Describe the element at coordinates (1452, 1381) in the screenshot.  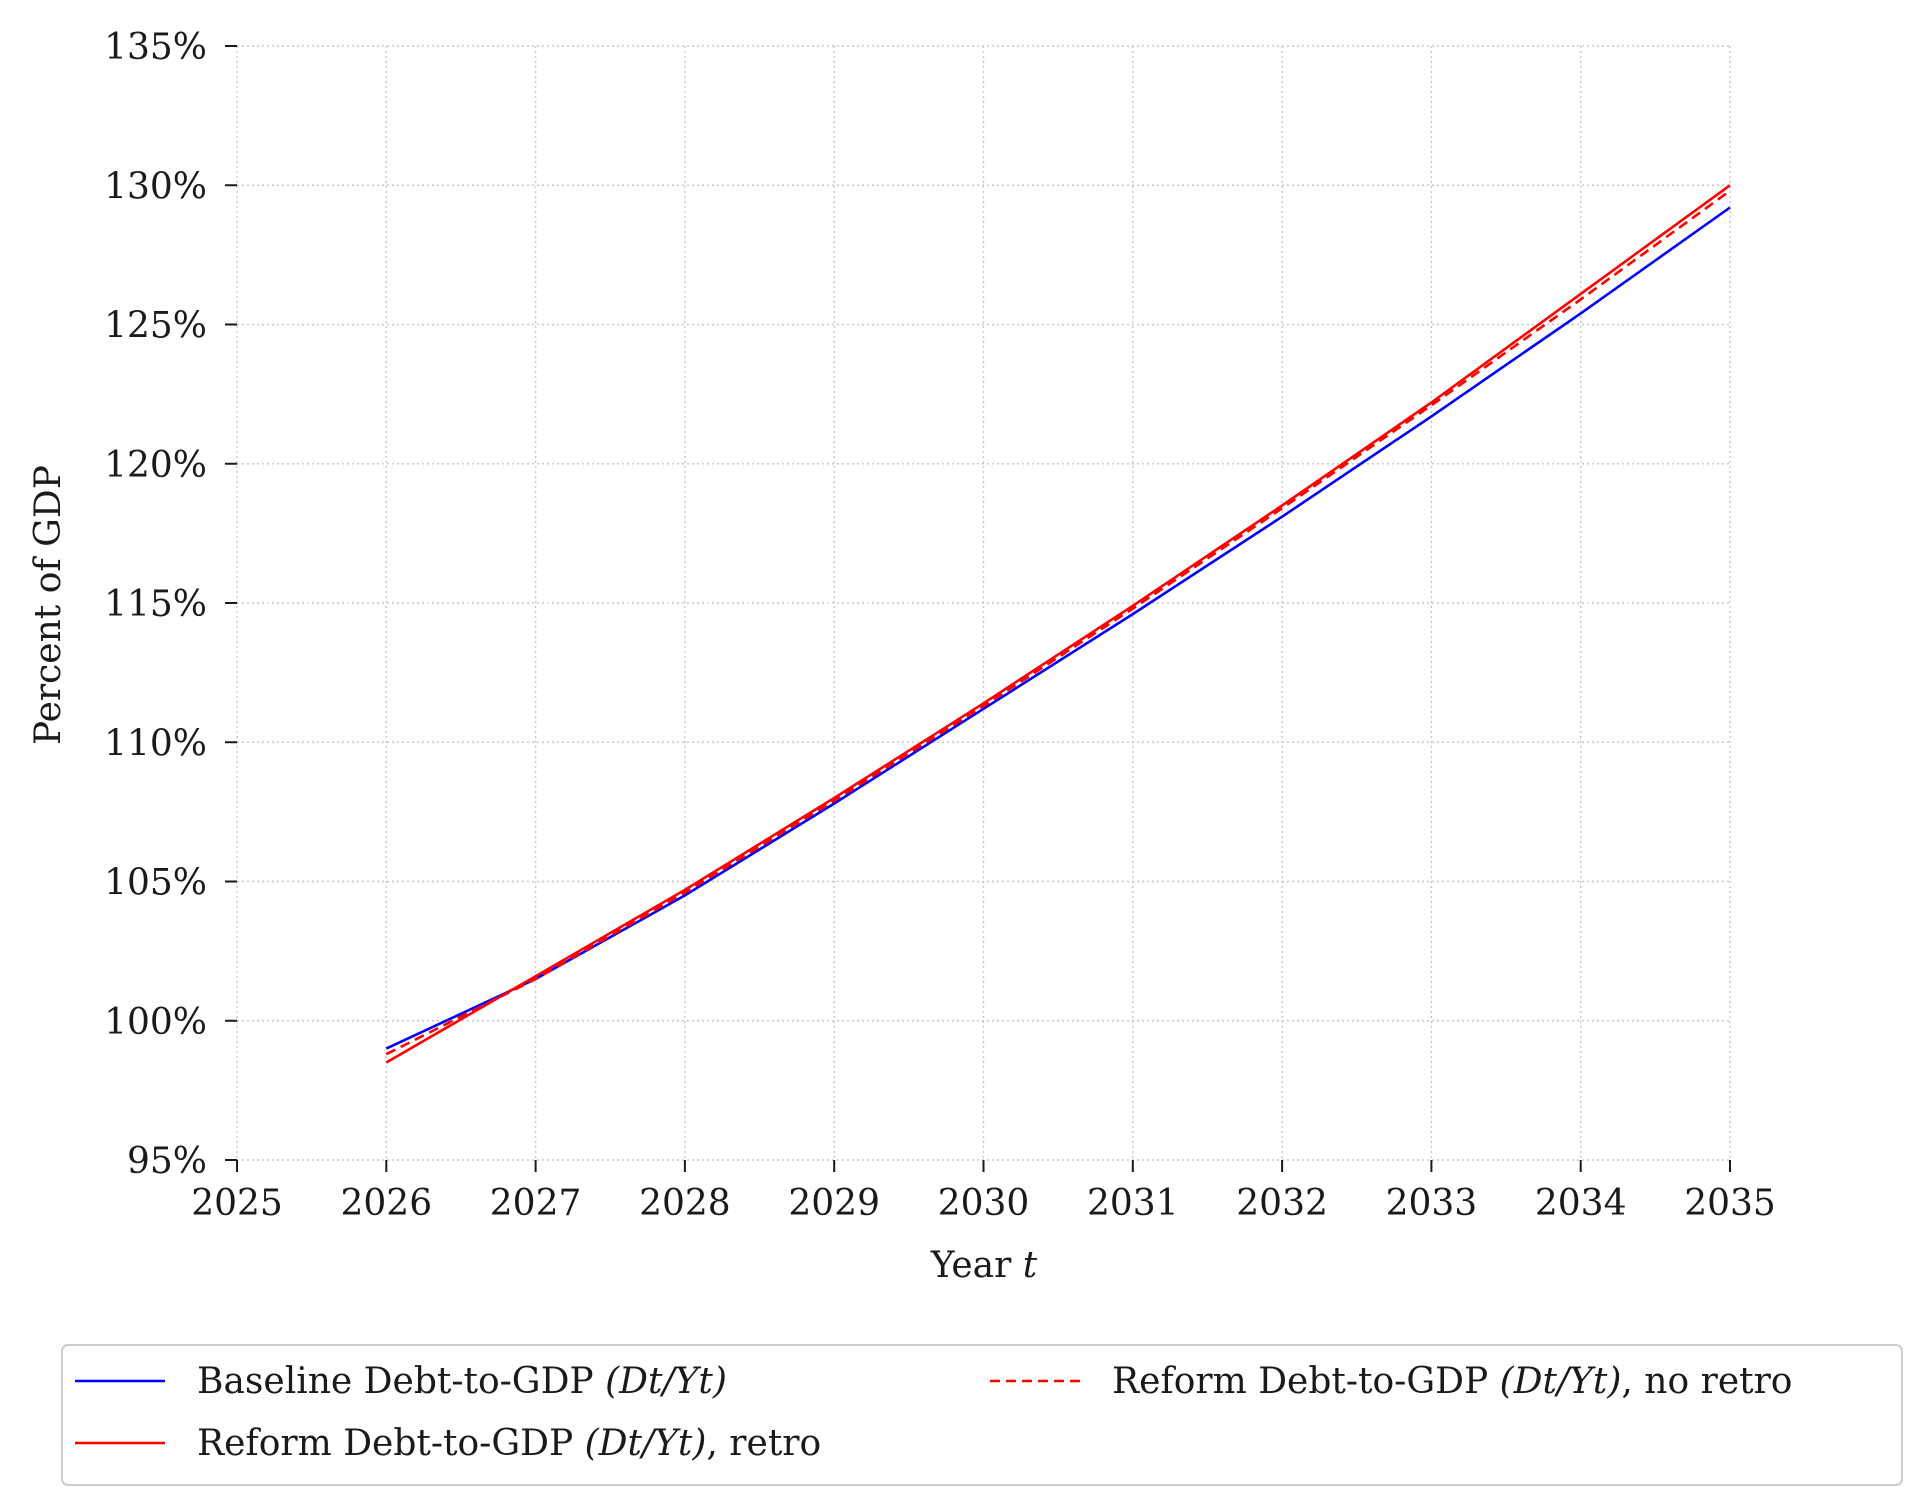
I see `legend-label: Reform Debt-to-GDP (Dt/Yt), no retro` at that location.